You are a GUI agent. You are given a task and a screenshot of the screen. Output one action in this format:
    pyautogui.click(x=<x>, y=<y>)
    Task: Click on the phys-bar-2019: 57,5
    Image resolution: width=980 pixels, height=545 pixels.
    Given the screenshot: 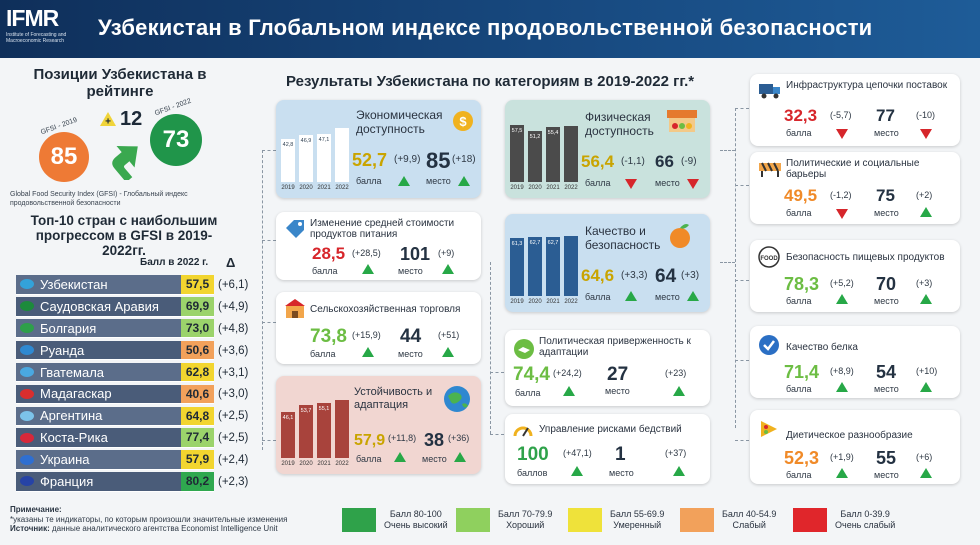 What is the action you would take?
    pyautogui.click(x=517, y=153)
    